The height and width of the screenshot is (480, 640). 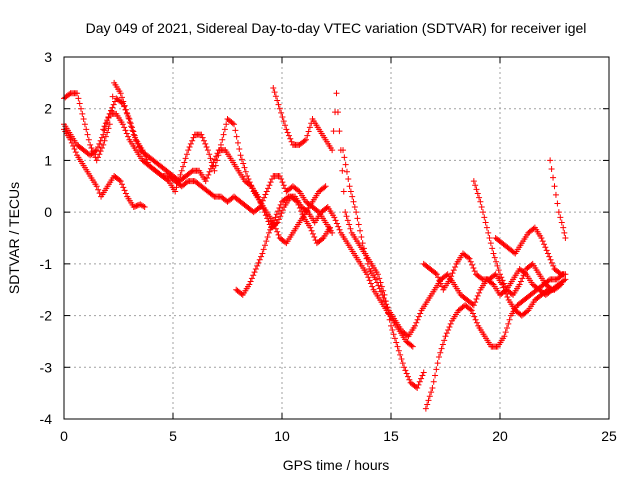 What do you see at coordinates (48, 109) in the screenshot?
I see `y-tick-label: 2` at bounding box center [48, 109].